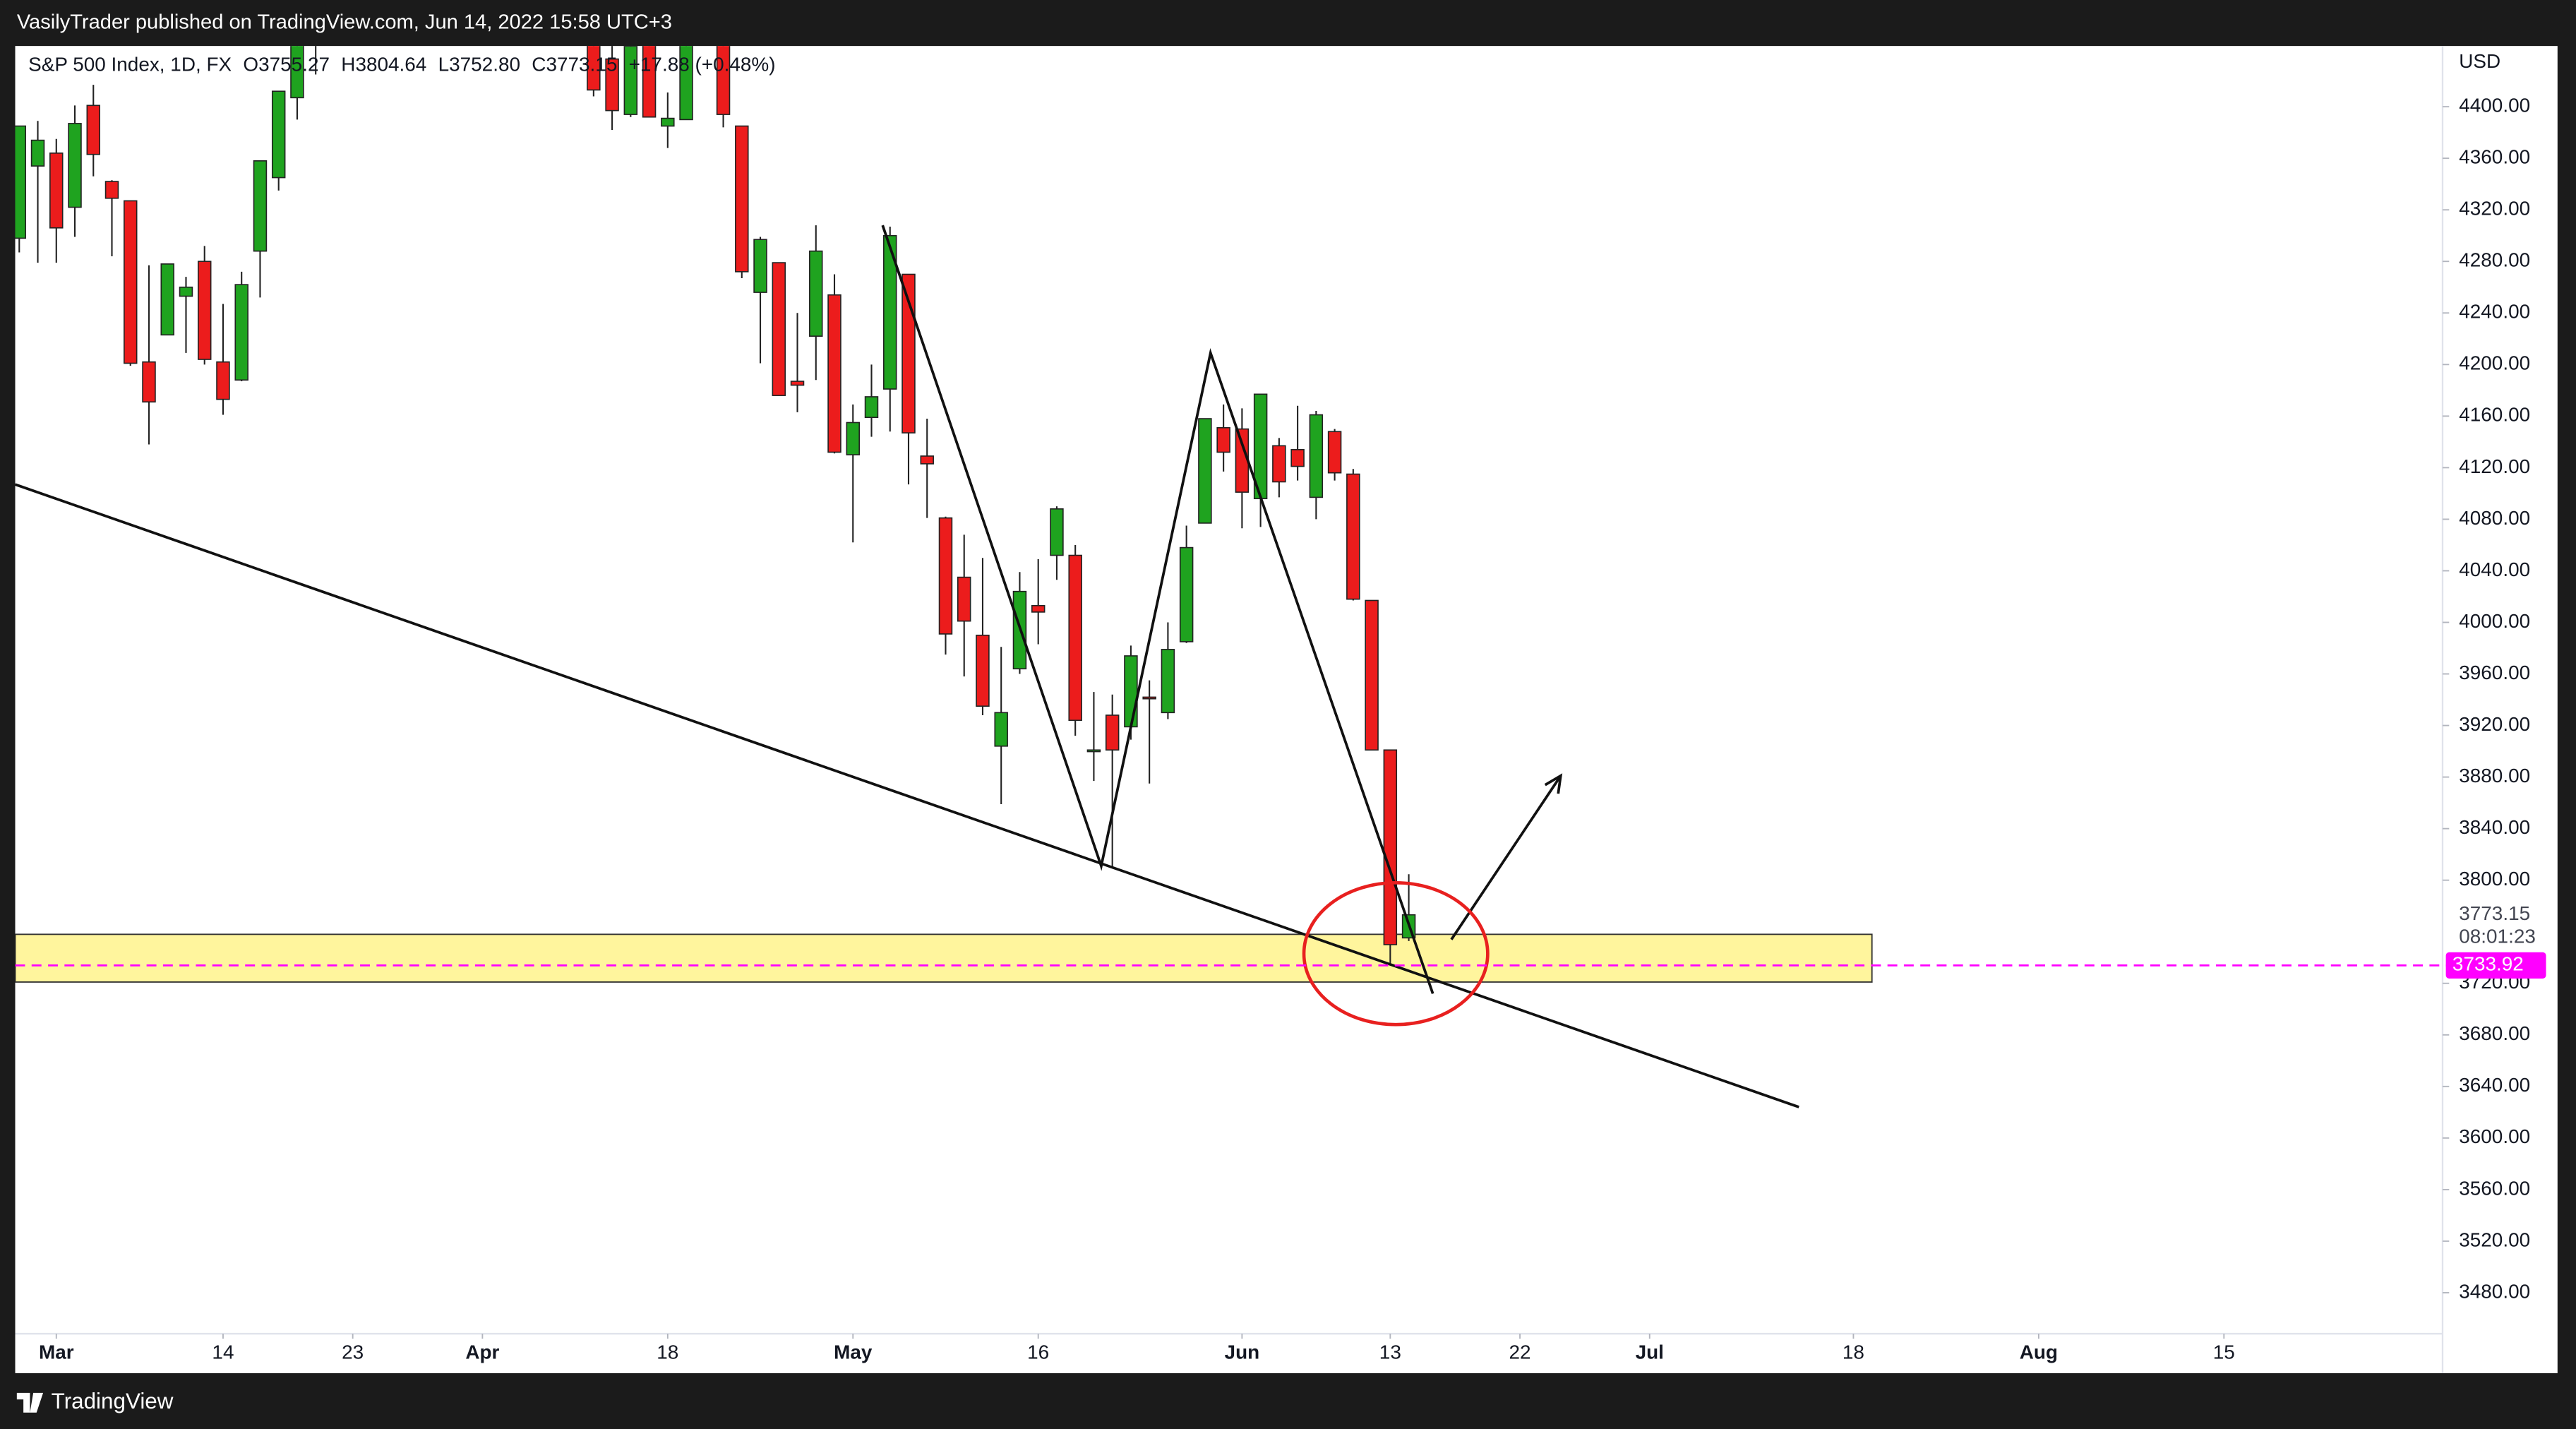  Describe the element at coordinates (482, 1352) in the screenshot. I see `x-tick-label: Apr` at that location.